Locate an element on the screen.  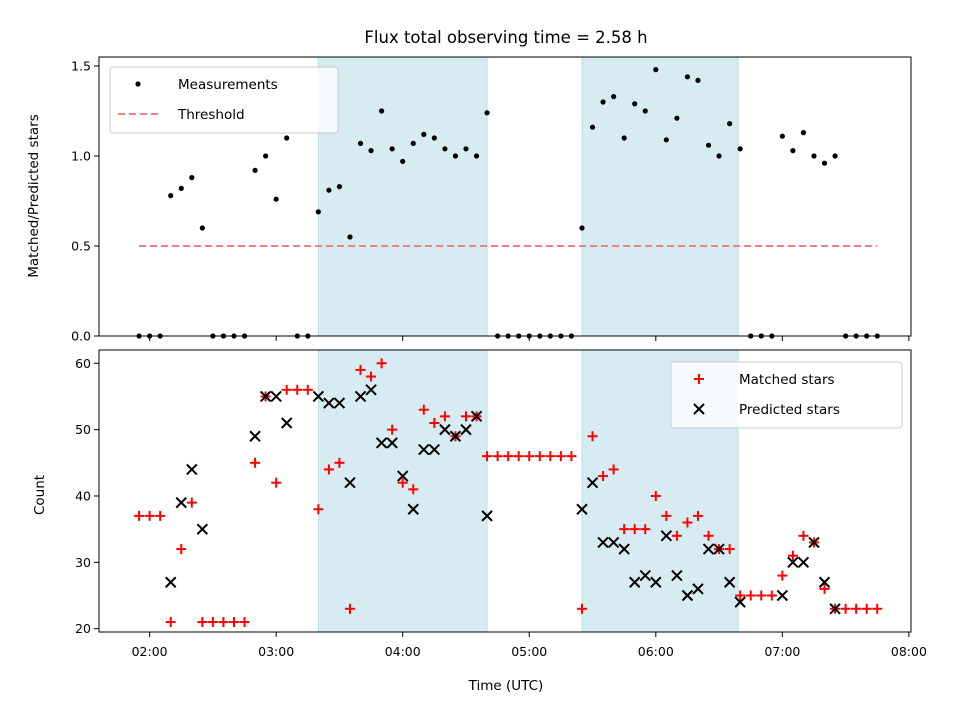
legend-label: Predicted stars is located at coordinates (789, 410).